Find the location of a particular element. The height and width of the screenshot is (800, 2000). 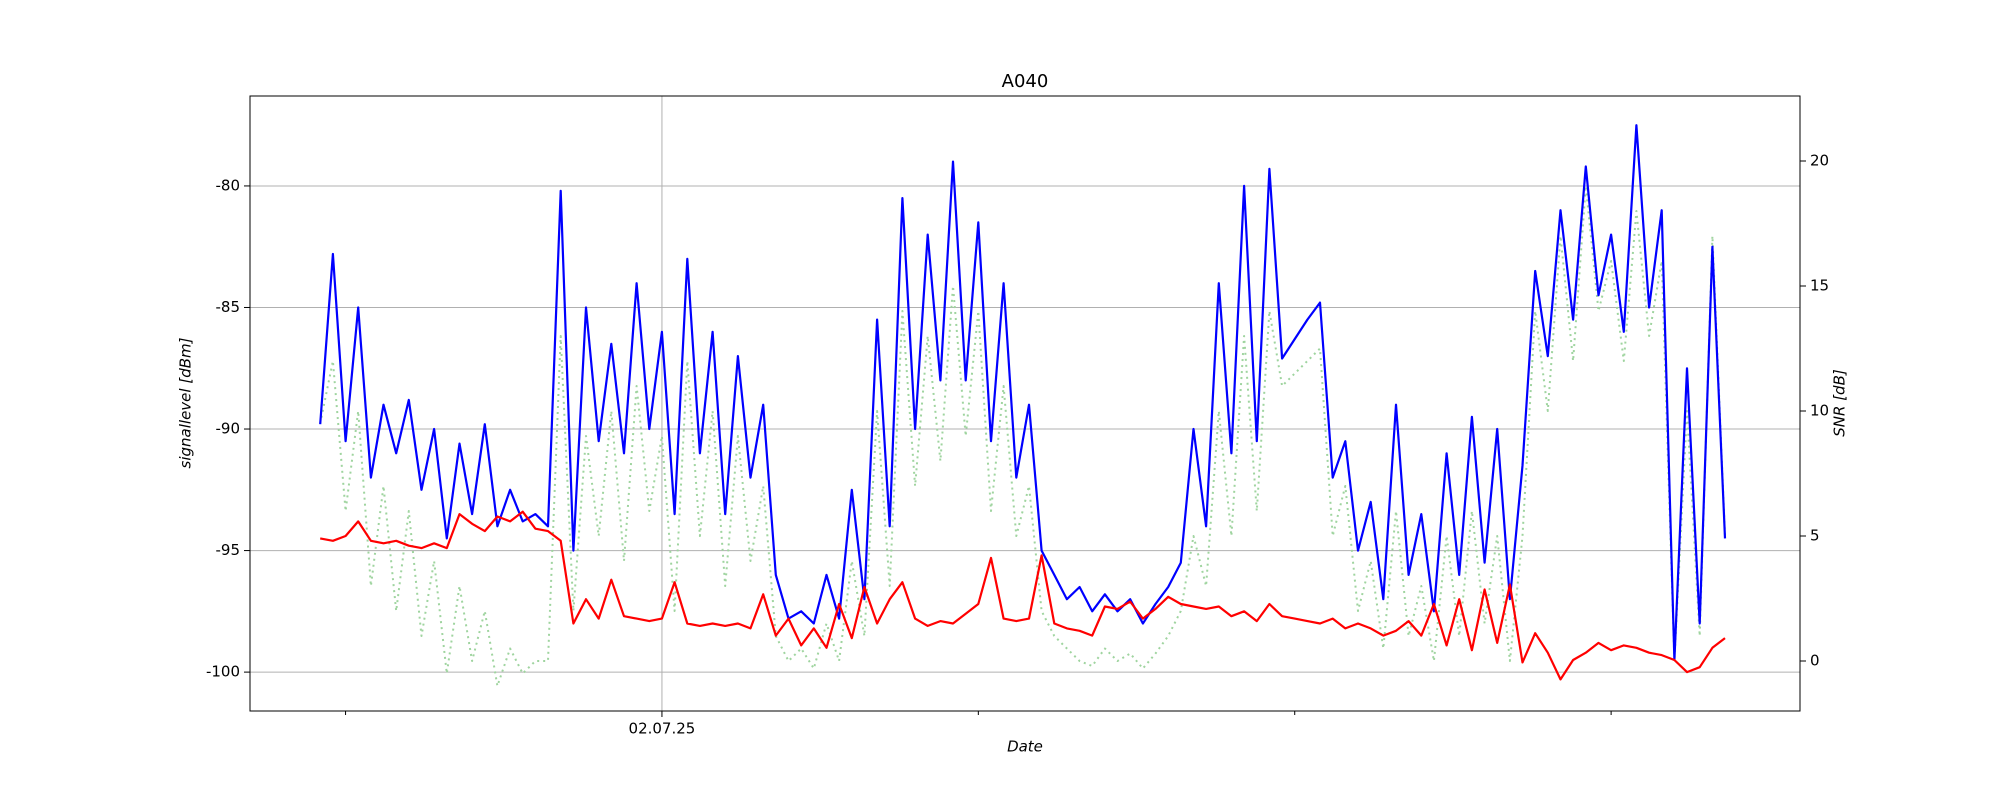

y-tick-label: -100 is located at coordinates (223, 672).